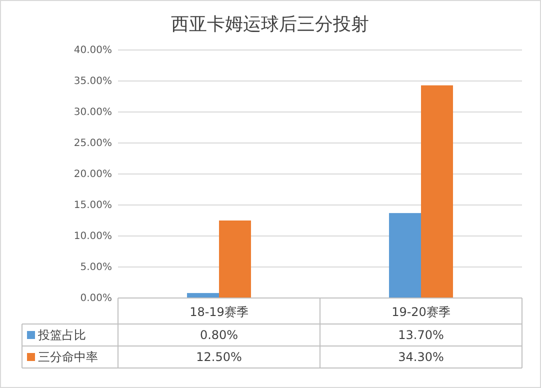 This screenshot has width=541, height=388. What do you see at coordinates (93, 174) in the screenshot?
I see `y-tick-label: 20.00%` at bounding box center [93, 174].